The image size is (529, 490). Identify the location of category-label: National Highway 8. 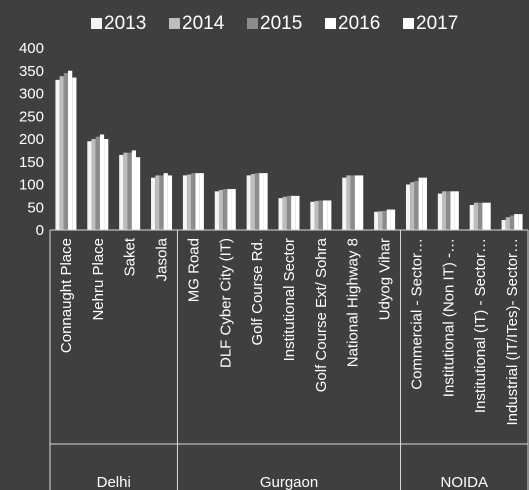
(353, 302).